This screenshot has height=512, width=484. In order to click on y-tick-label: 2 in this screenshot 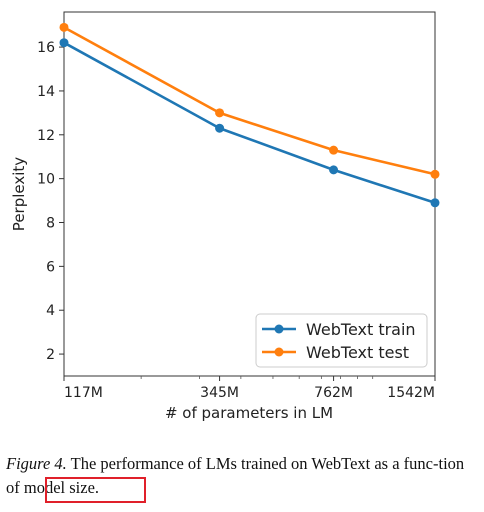, I will do `click(50, 355)`.